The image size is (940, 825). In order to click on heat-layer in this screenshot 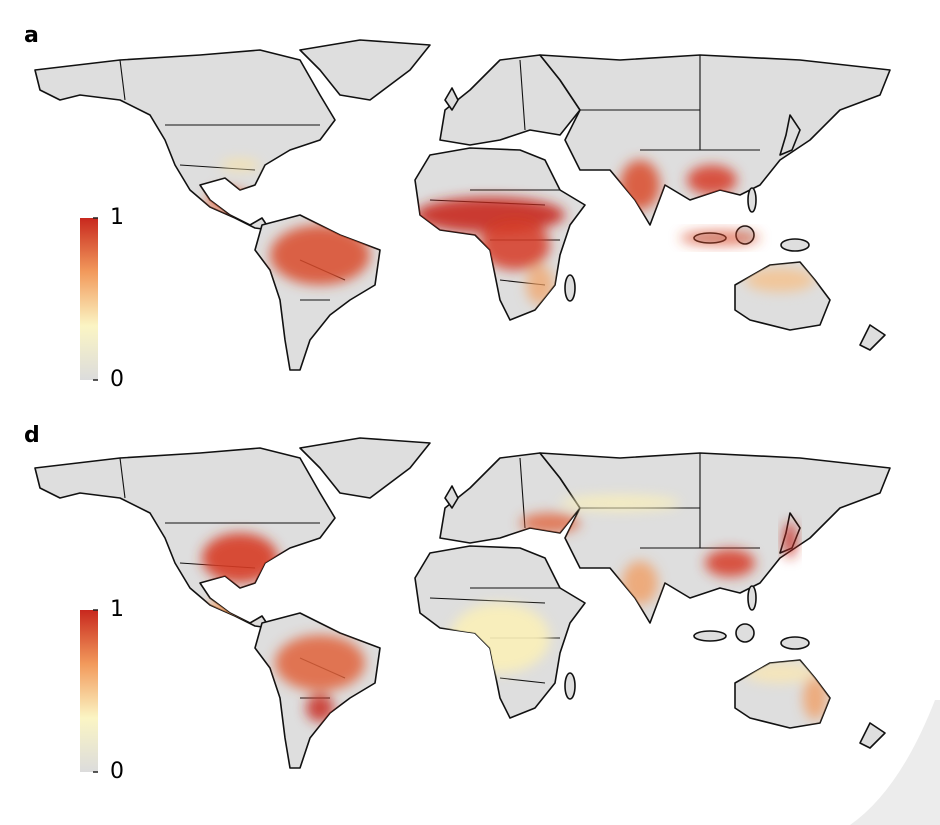, I will do `click(510, 232)`.